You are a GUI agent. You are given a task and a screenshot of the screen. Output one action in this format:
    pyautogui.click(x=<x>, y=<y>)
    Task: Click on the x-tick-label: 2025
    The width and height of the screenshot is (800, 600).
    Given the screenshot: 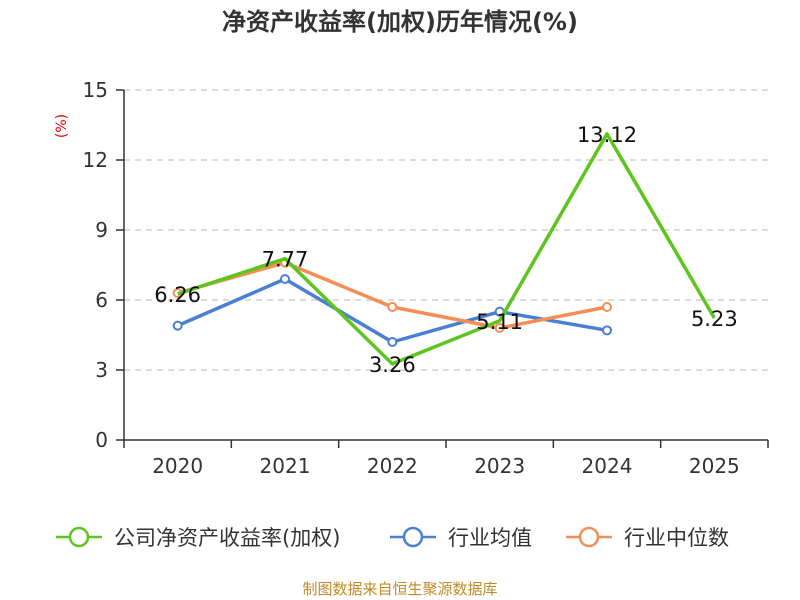 What is the action you would take?
    pyautogui.click(x=714, y=466)
    